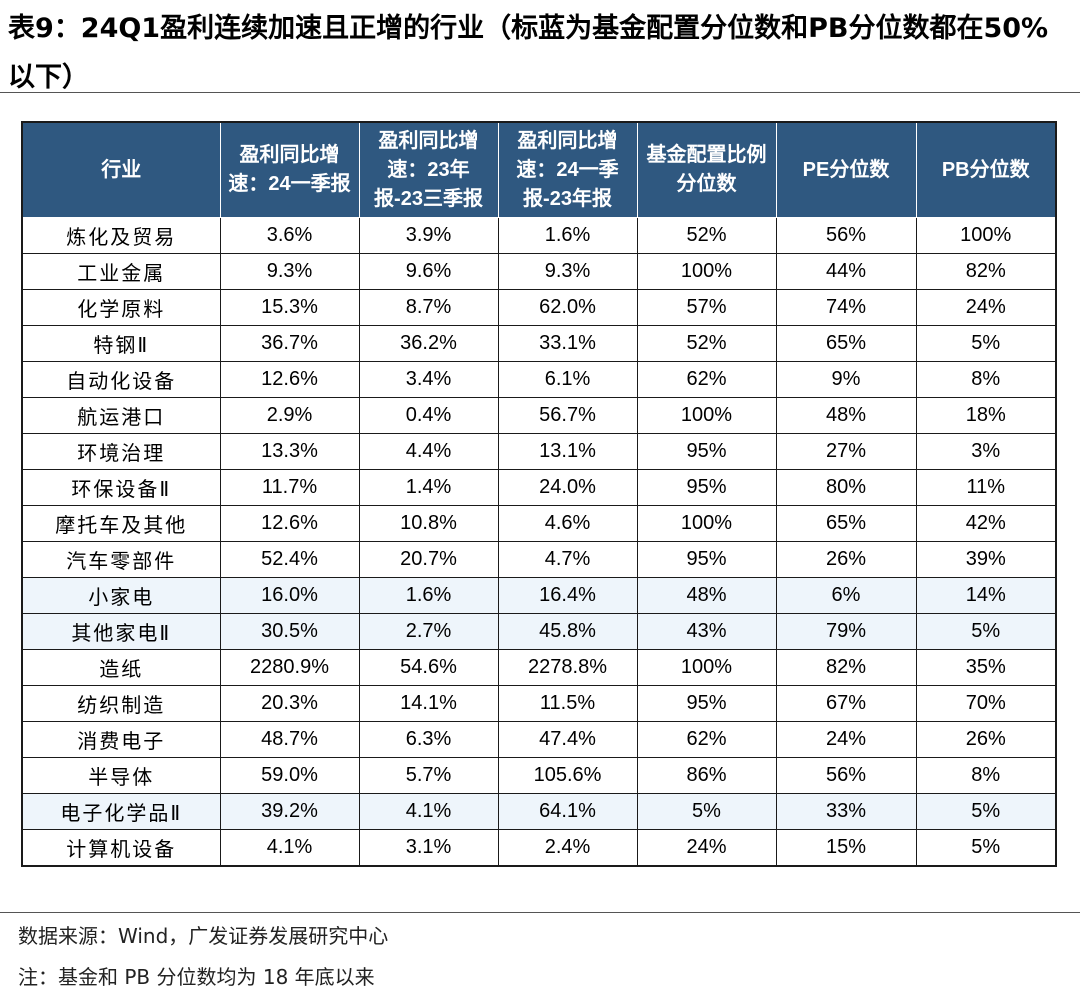 The height and width of the screenshot is (996, 1080). Describe the element at coordinates (846, 559) in the screenshot. I see `cell-pe-pct: 26%` at that location.